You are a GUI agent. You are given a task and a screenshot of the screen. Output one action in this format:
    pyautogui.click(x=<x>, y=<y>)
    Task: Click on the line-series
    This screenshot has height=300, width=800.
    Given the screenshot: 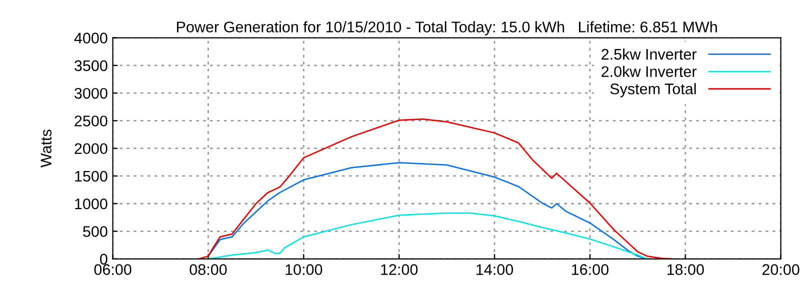 What is the action you would take?
    pyautogui.click(x=428, y=235)
    